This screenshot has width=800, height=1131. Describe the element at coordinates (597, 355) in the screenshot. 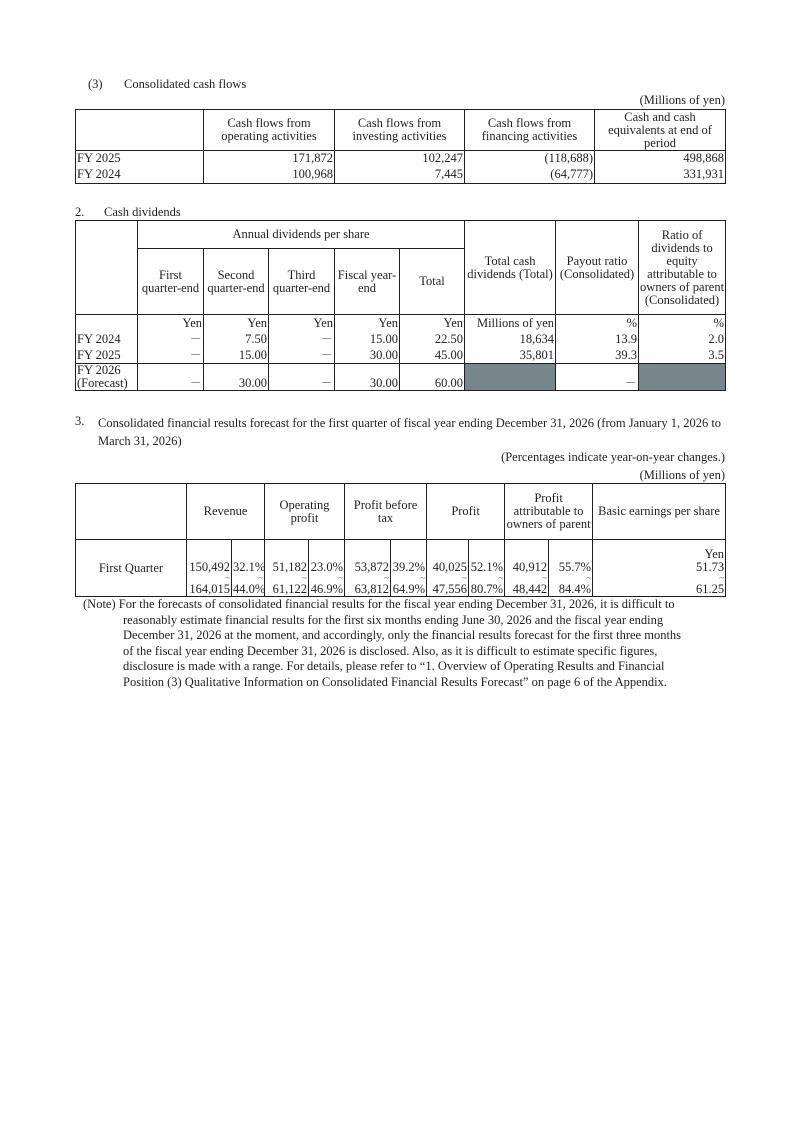

I see `cell: 39.3` at that location.